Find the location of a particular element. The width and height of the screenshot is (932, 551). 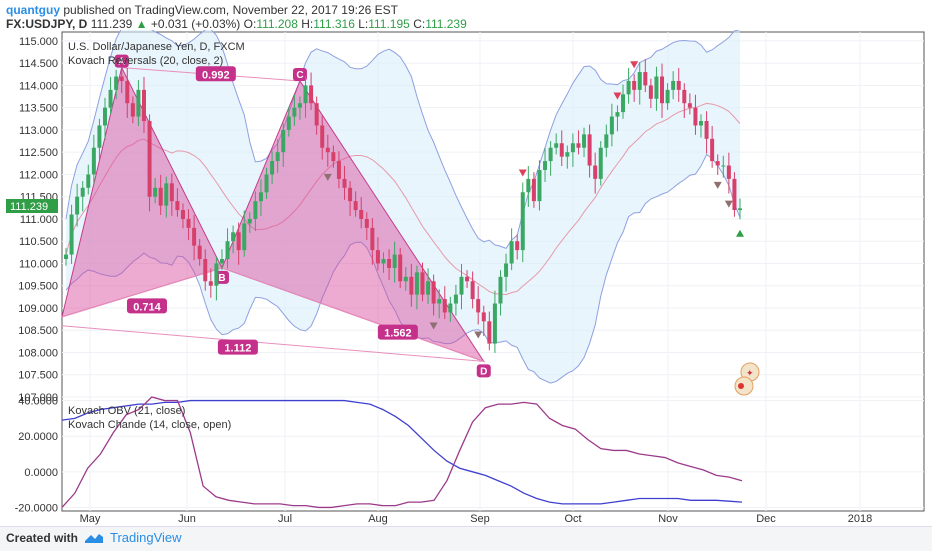

price-tick-label: 110.000 is located at coordinates (38, 264).